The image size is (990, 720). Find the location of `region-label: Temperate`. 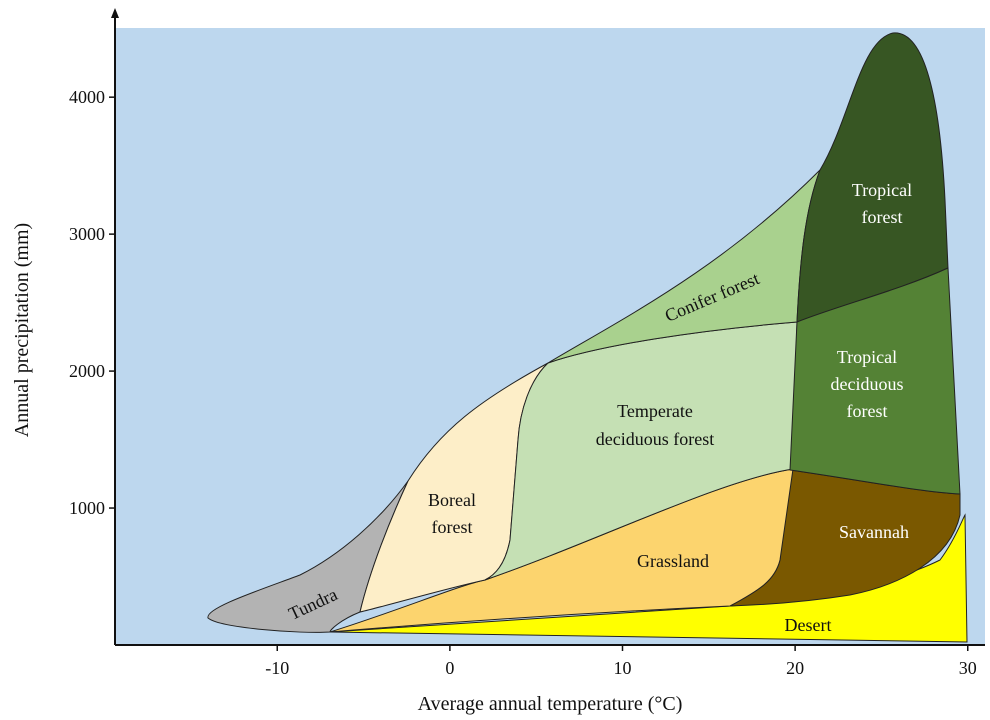

region-label: Temperate is located at coordinates (655, 411).